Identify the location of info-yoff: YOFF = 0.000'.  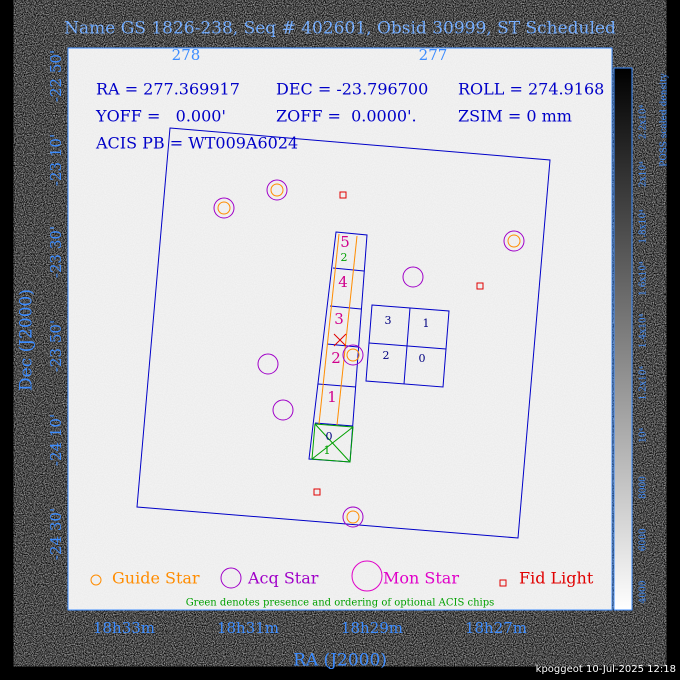
(160, 116).